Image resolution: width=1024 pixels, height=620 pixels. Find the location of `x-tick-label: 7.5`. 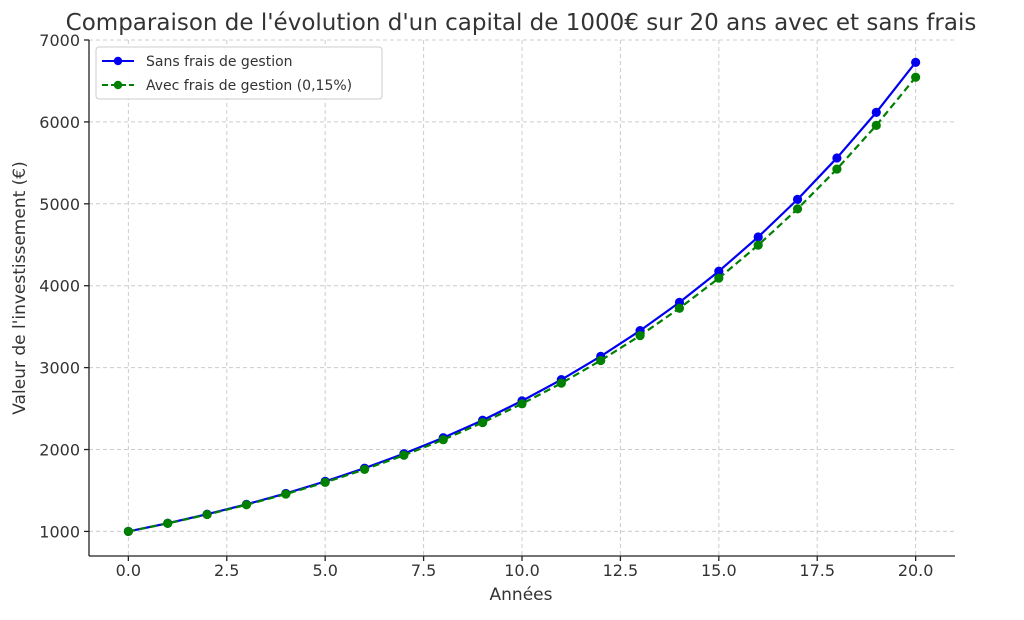

x-tick-label: 7.5 is located at coordinates (423, 570).